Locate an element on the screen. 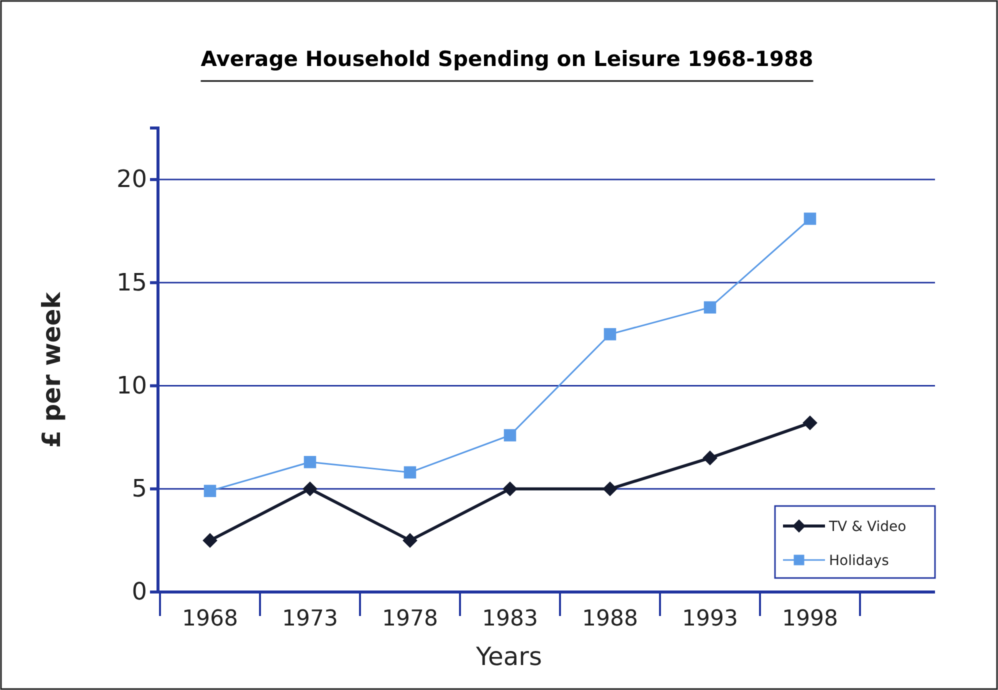 This screenshot has width=998, height=690. chart-title: Average Household Spending on Leisure 1968-1988 is located at coordinates (507, 59).